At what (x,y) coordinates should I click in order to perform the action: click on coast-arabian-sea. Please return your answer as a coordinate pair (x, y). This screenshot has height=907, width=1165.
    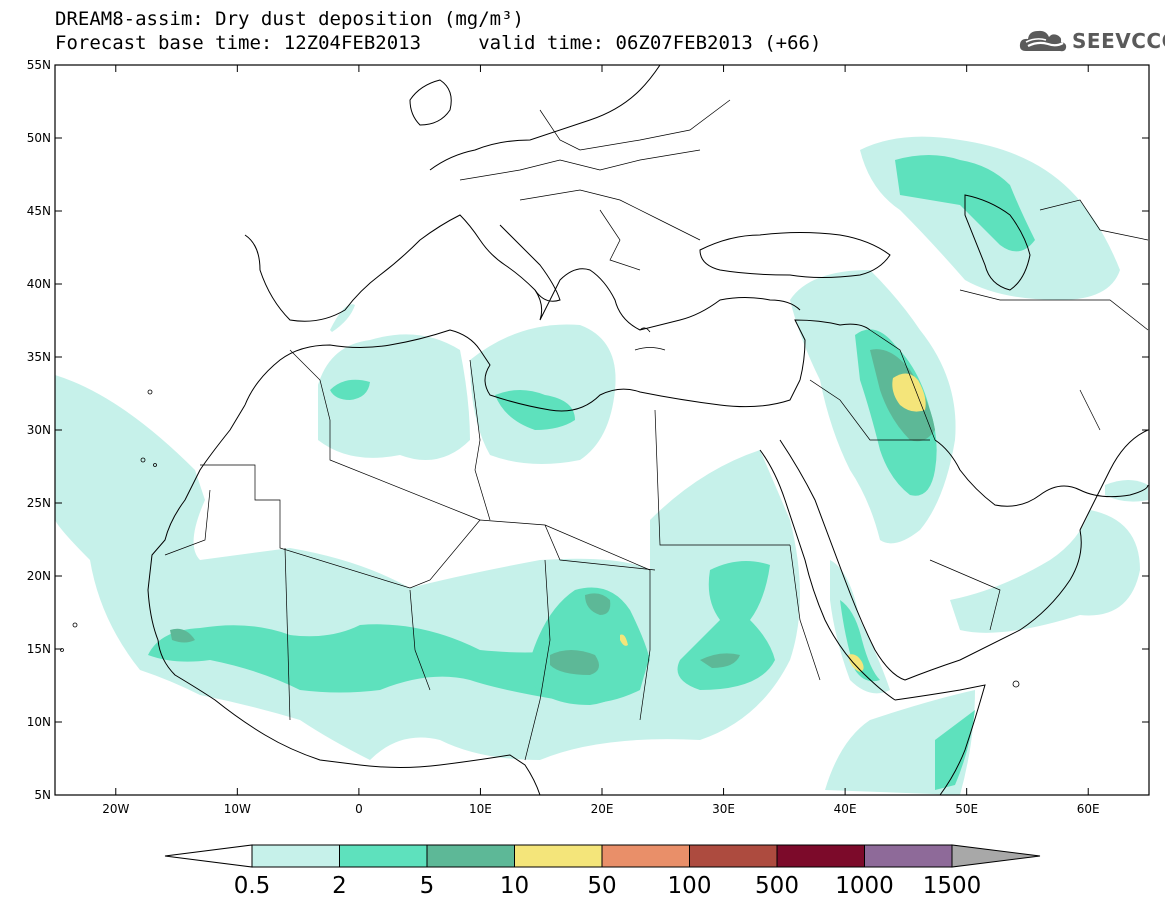
    Looking at the image, I should click on (1114, 480).